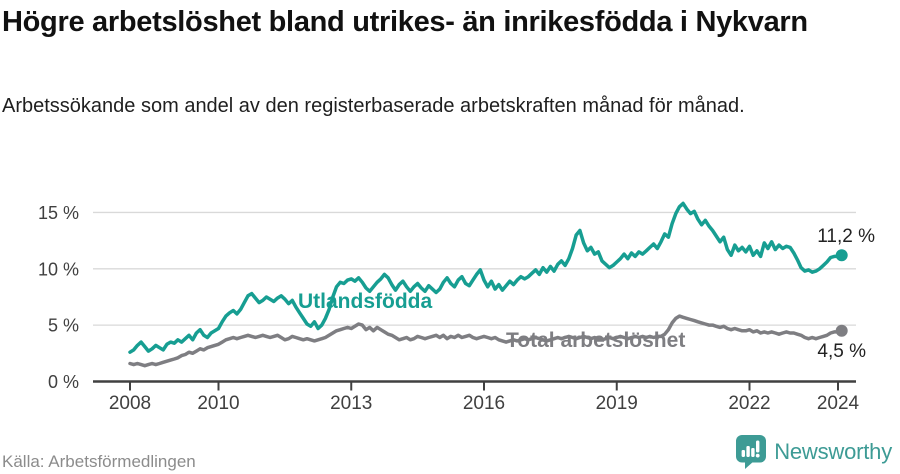 This screenshot has height=474, width=900. Describe the element at coordinates (99, 461) in the screenshot. I see `source-note: Källa: Arbetsförmedlingen` at that location.